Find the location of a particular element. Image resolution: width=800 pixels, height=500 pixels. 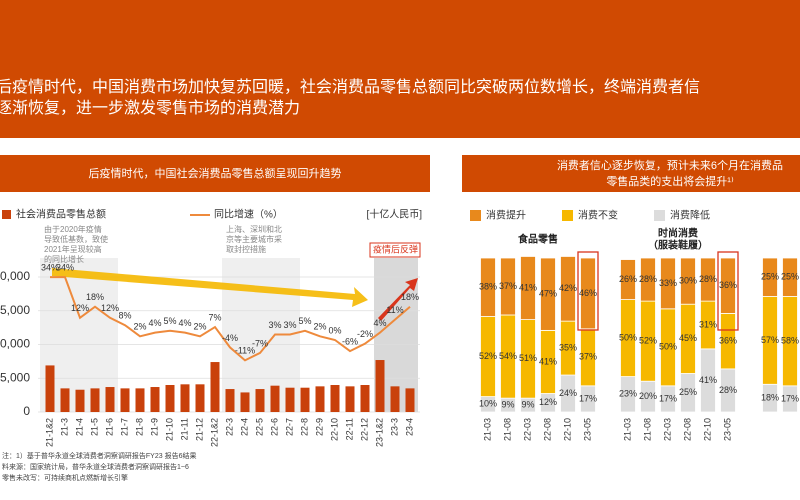

x-tick-label: 22-6 is located at coordinates (274, 427).